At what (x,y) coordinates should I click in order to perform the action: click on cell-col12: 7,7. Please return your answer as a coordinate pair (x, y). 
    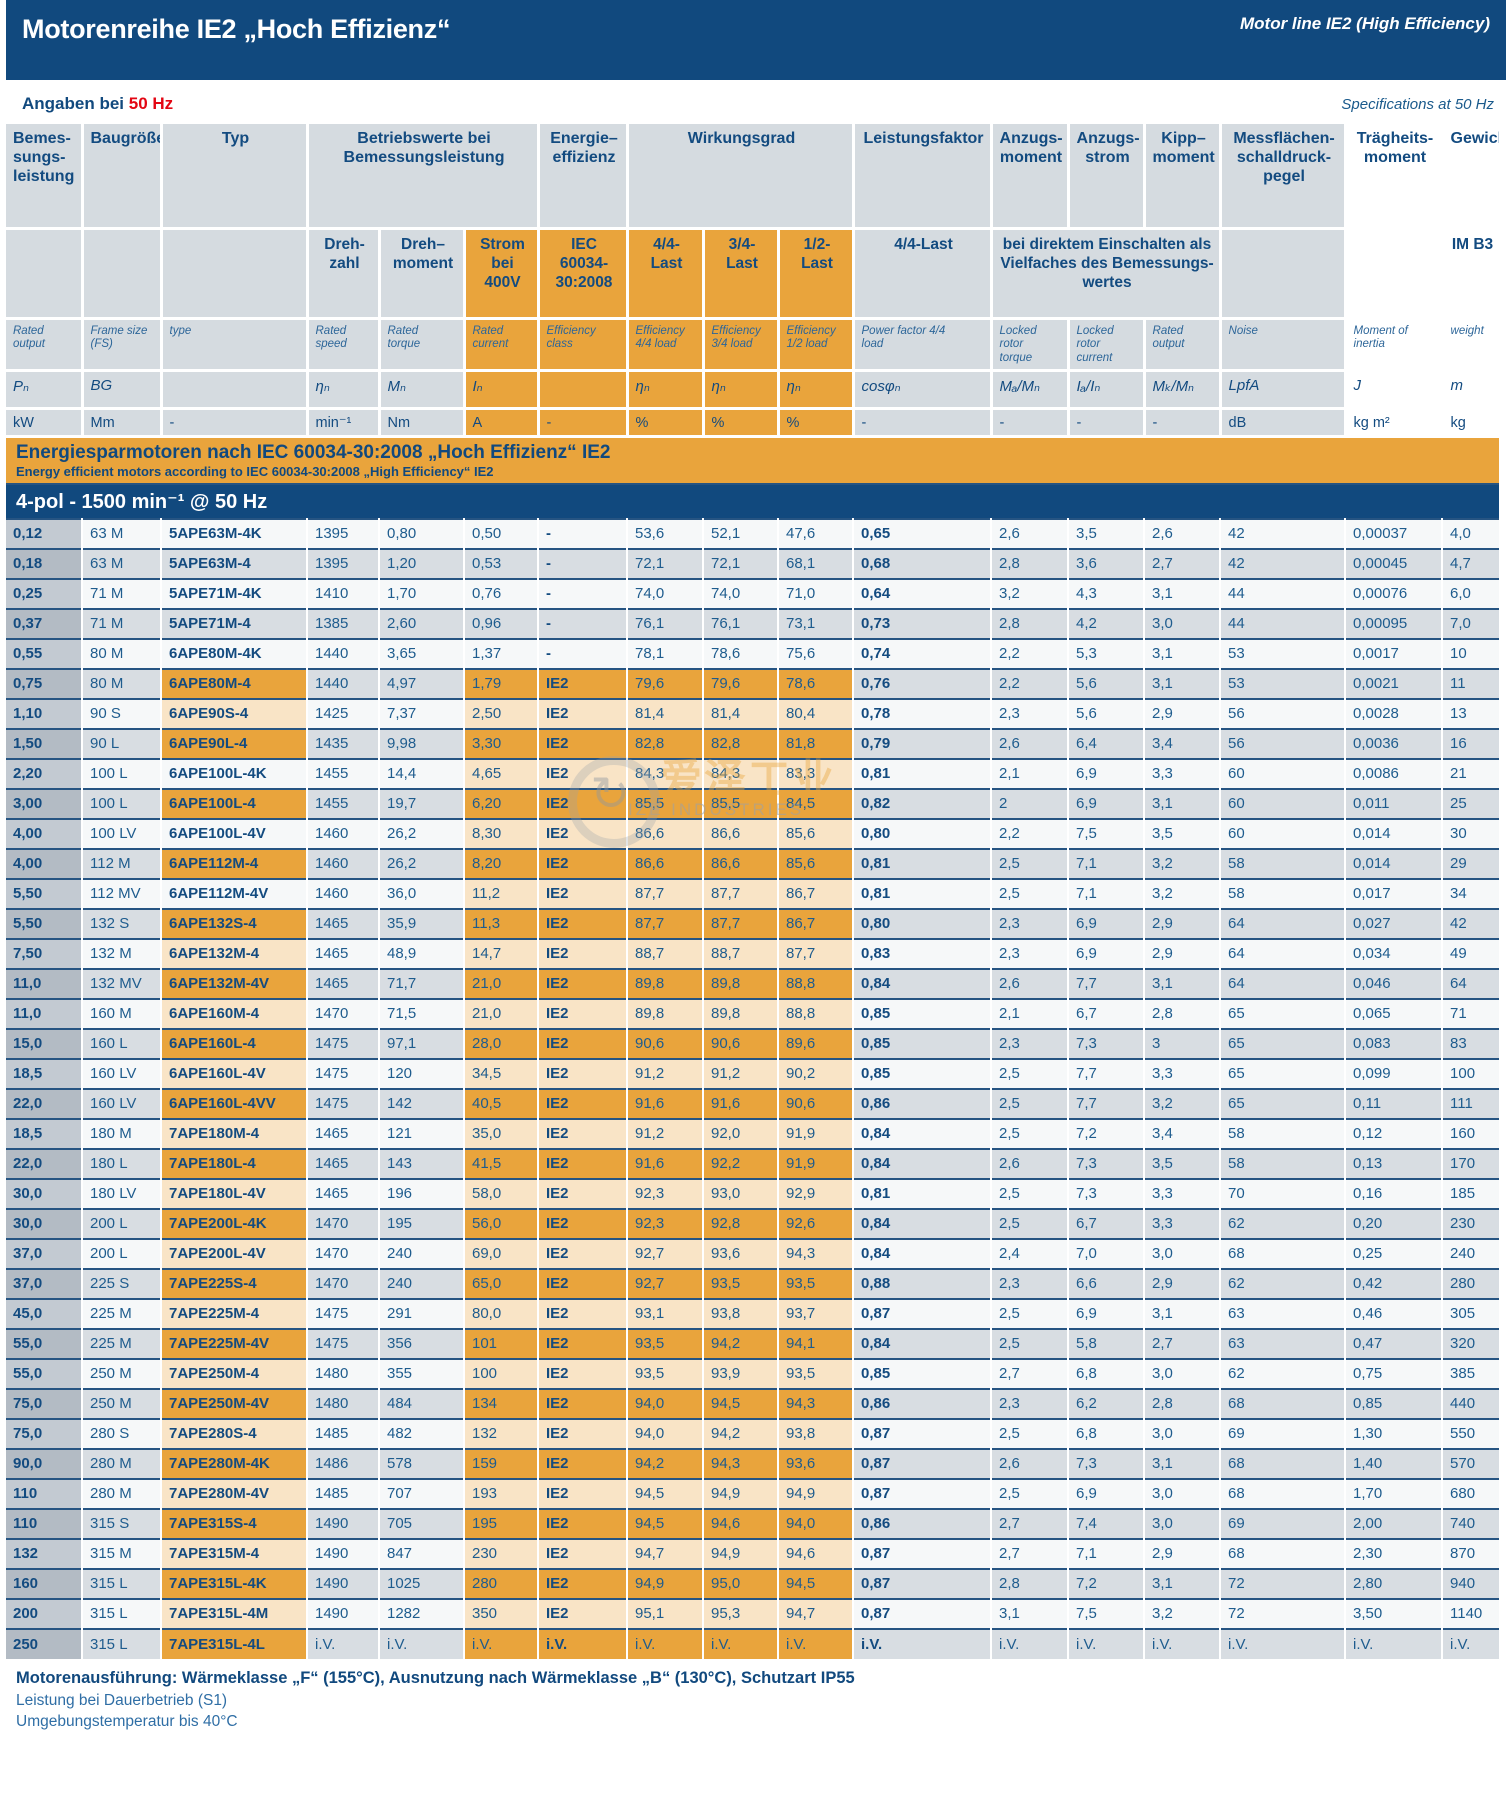
    Looking at the image, I should click on (1107, 983).